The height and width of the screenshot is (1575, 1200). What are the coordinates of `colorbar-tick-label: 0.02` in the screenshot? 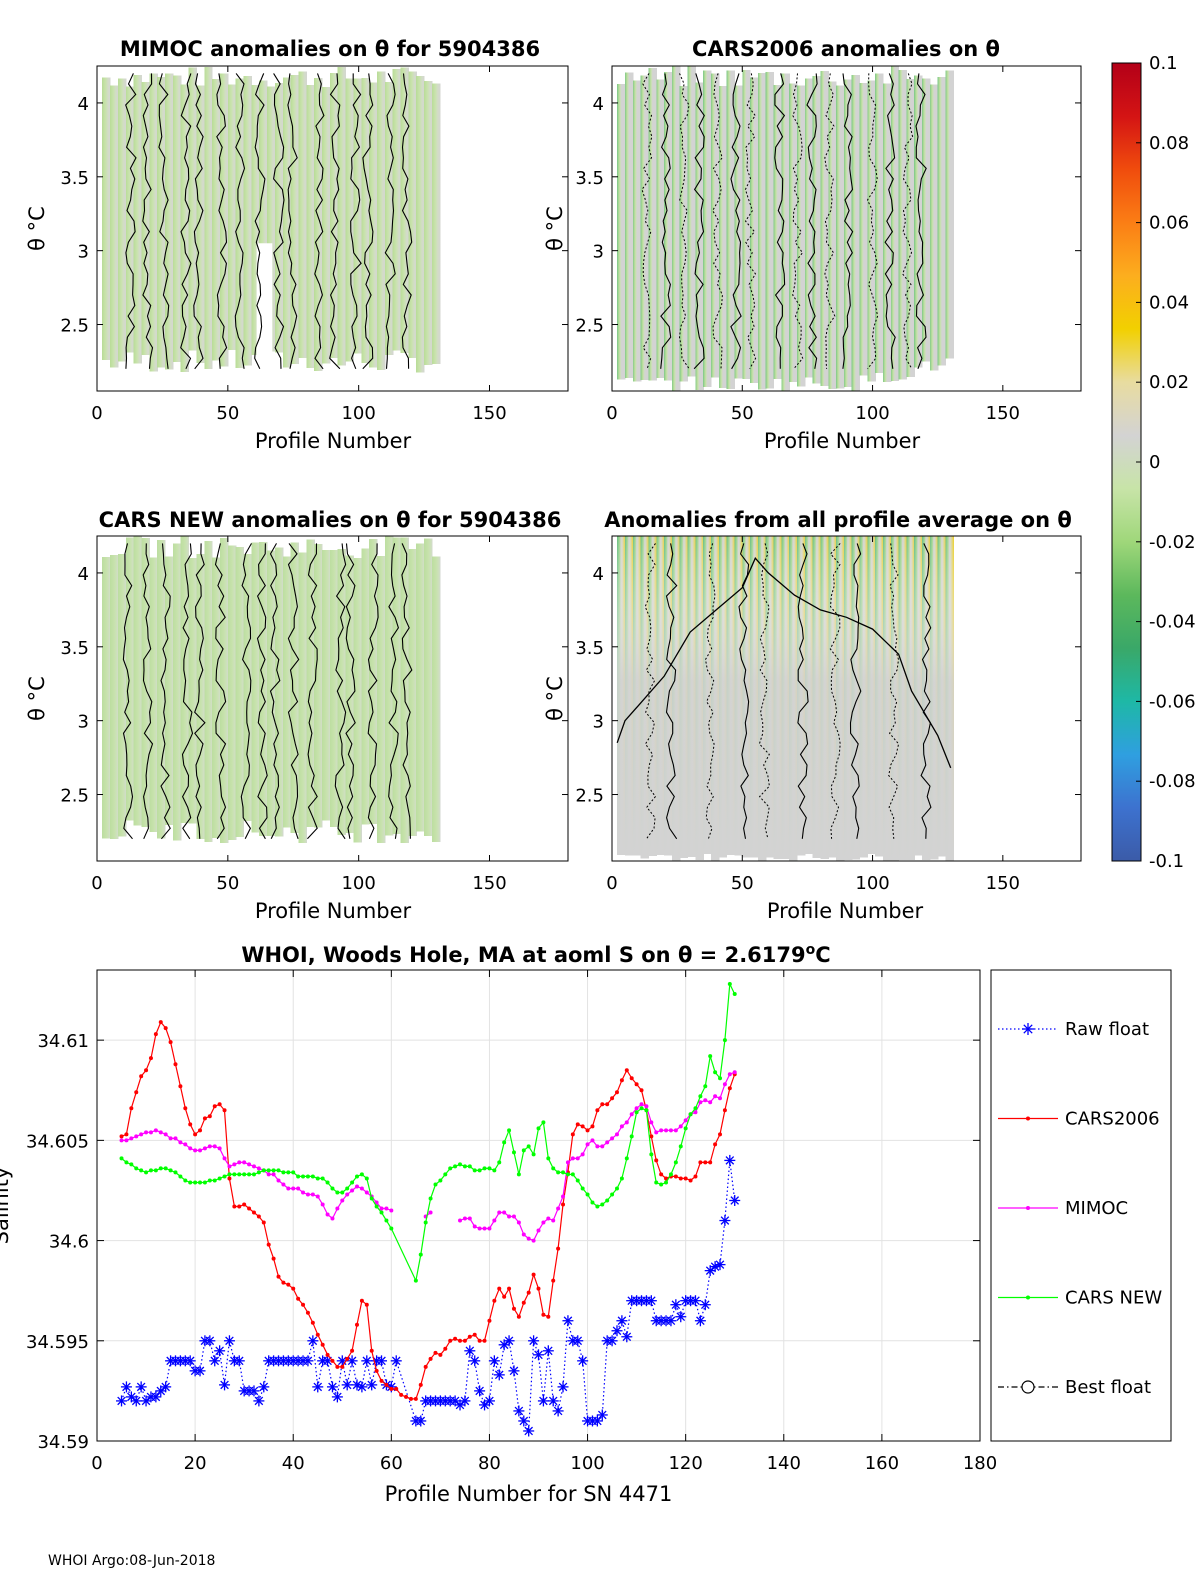 It's located at (1169, 382).